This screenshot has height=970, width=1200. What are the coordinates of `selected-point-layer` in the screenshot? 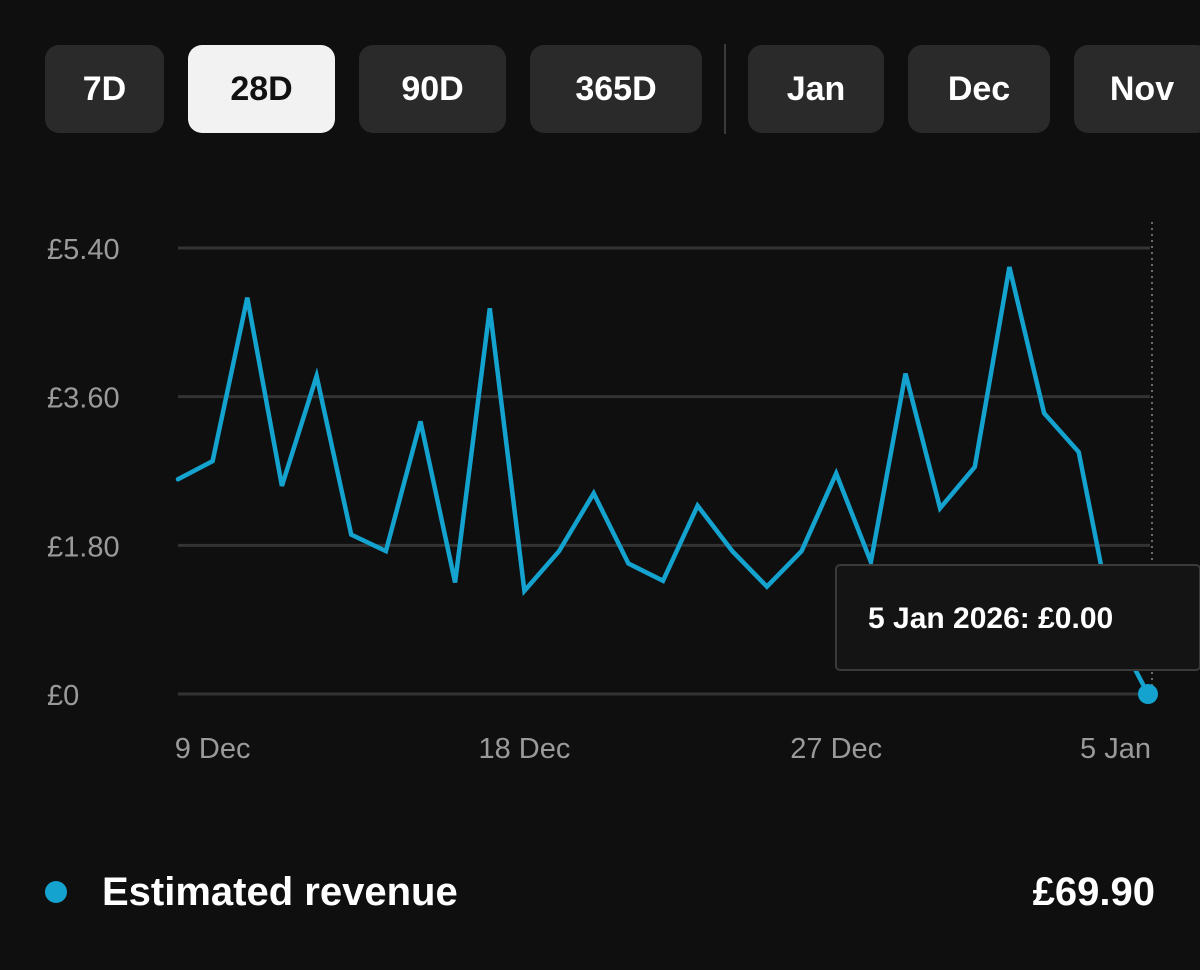 It's located at (1148, 694).